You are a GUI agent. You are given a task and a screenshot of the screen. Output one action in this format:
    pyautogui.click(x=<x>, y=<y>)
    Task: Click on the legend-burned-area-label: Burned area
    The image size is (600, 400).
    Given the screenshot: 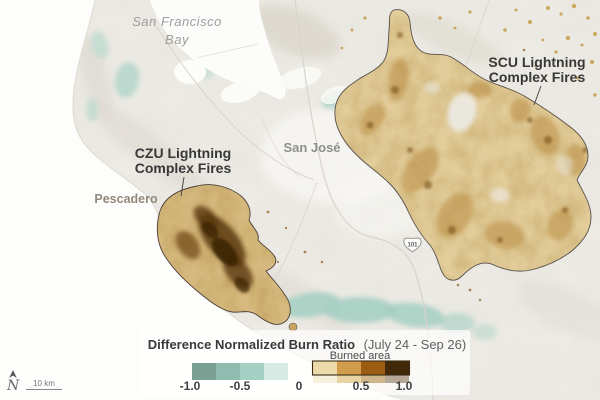 What is the action you would take?
    pyautogui.click(x=360, y=356)
    